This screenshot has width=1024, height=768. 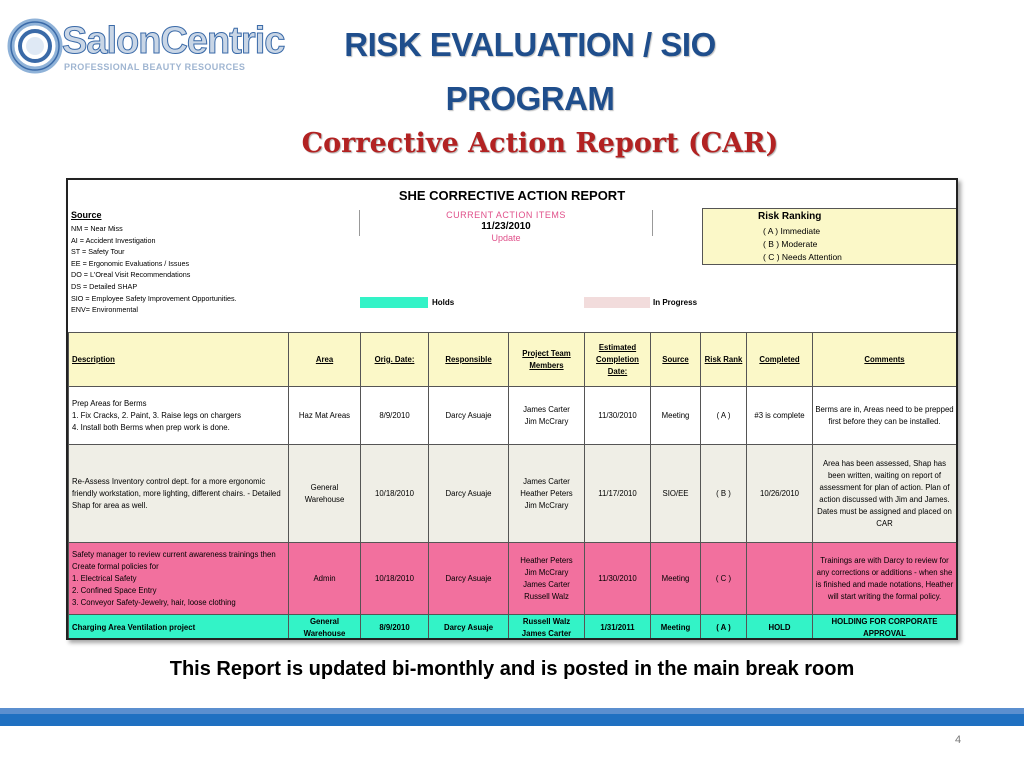 I want to click on report-title: SHE CORRECTIVE ACTION REPORT, so click(x=512, y=195).